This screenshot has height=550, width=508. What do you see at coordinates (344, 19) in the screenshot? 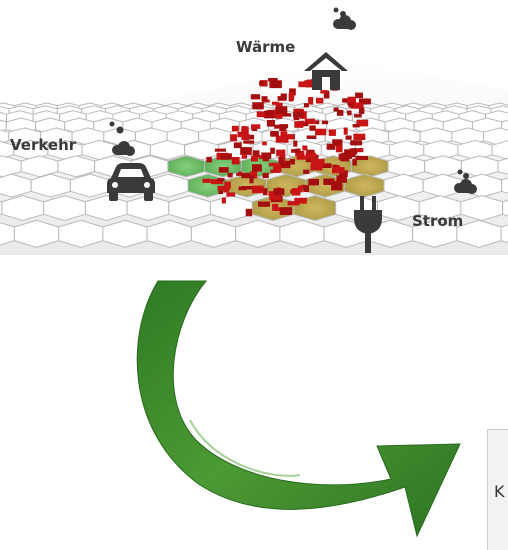
I see `emission-cloud-icon` at bounding box center [344, 19].